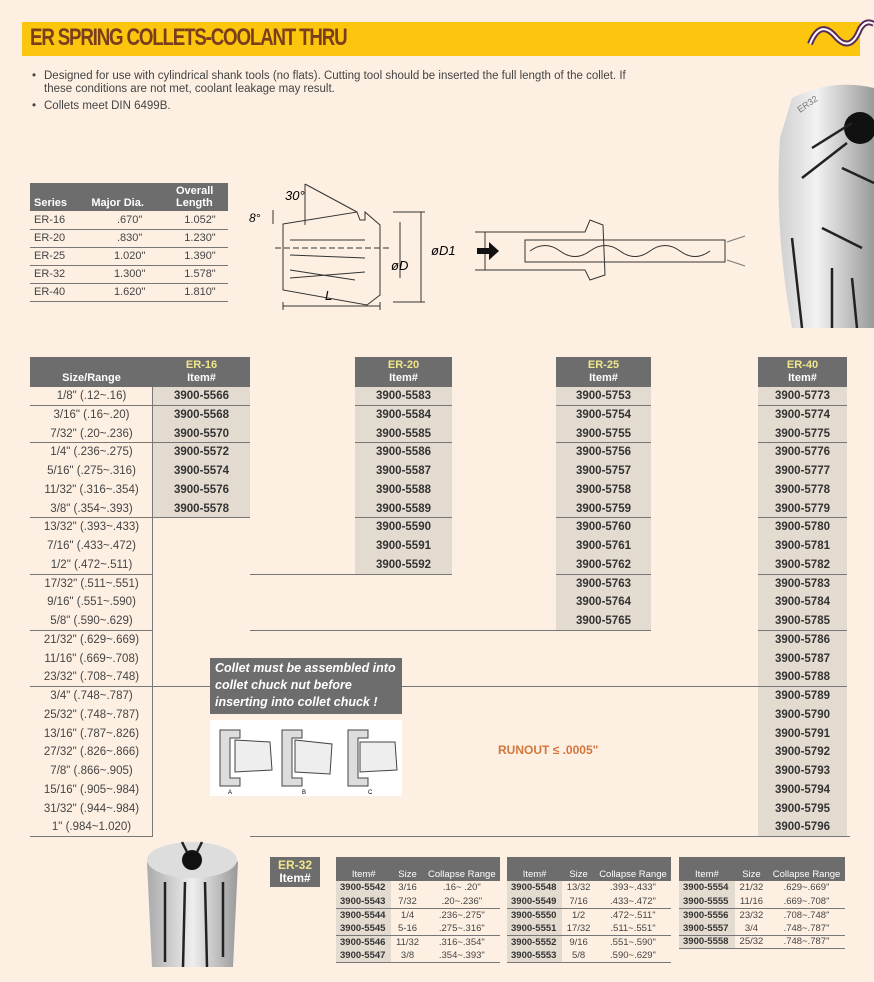 Image resolution: width=874 pixels, height=982 pixels. What do you see at coordinates (230, 793) in the screenshot?
I see `figure-label: A` at bounding box center [230, 793].